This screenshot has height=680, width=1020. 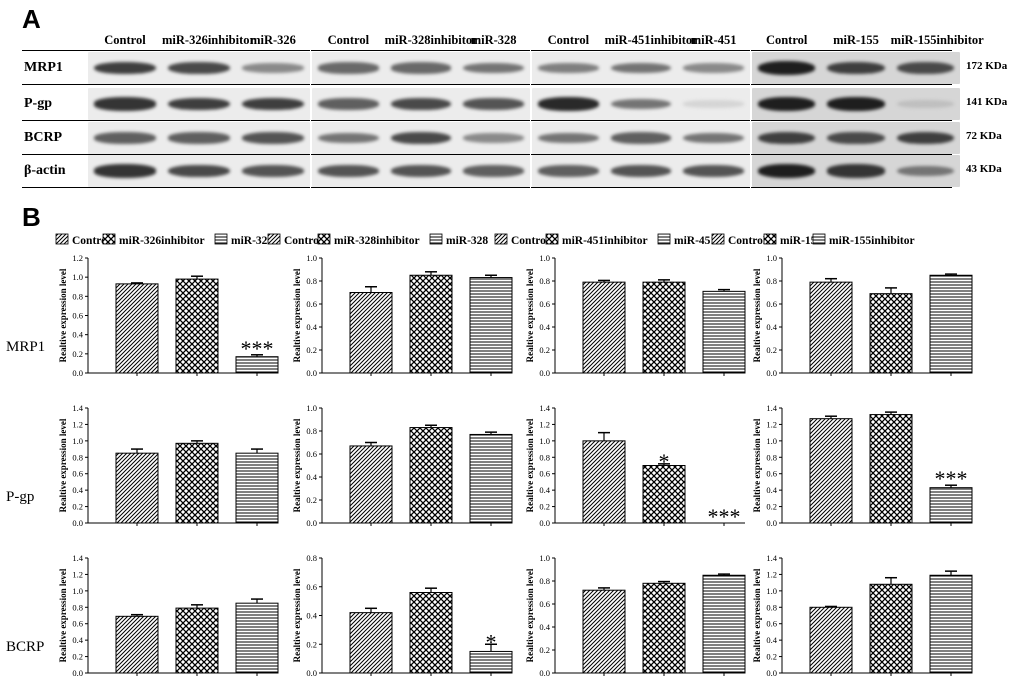 I want to click on row-label: MRP1, so click(x=43, y=67).